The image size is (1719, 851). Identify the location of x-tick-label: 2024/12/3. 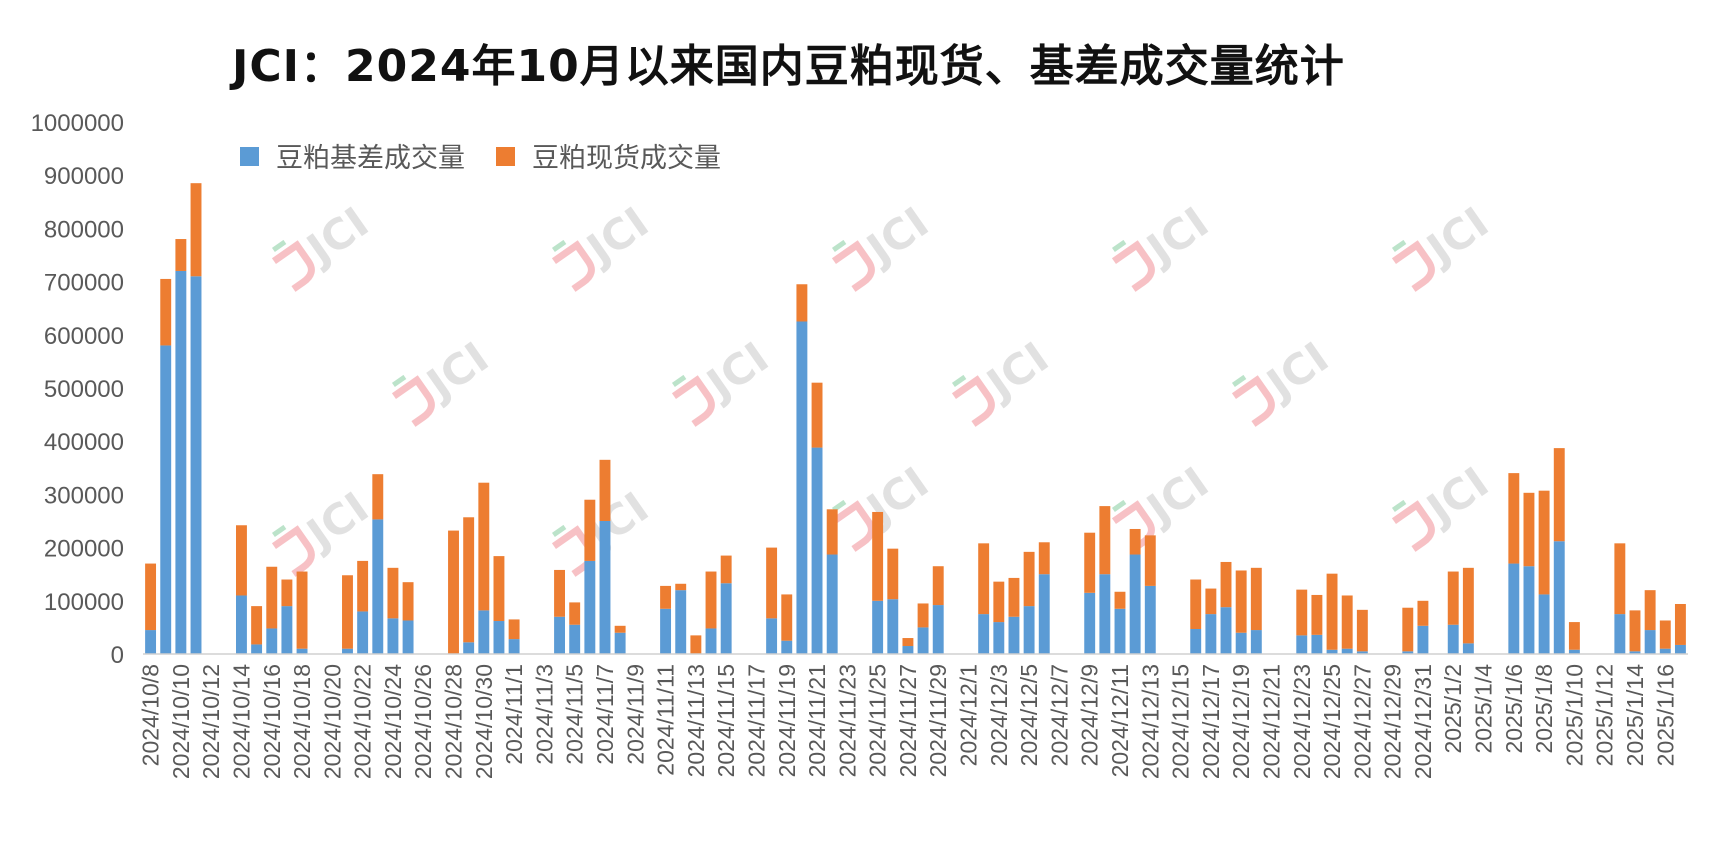
(999, 715).